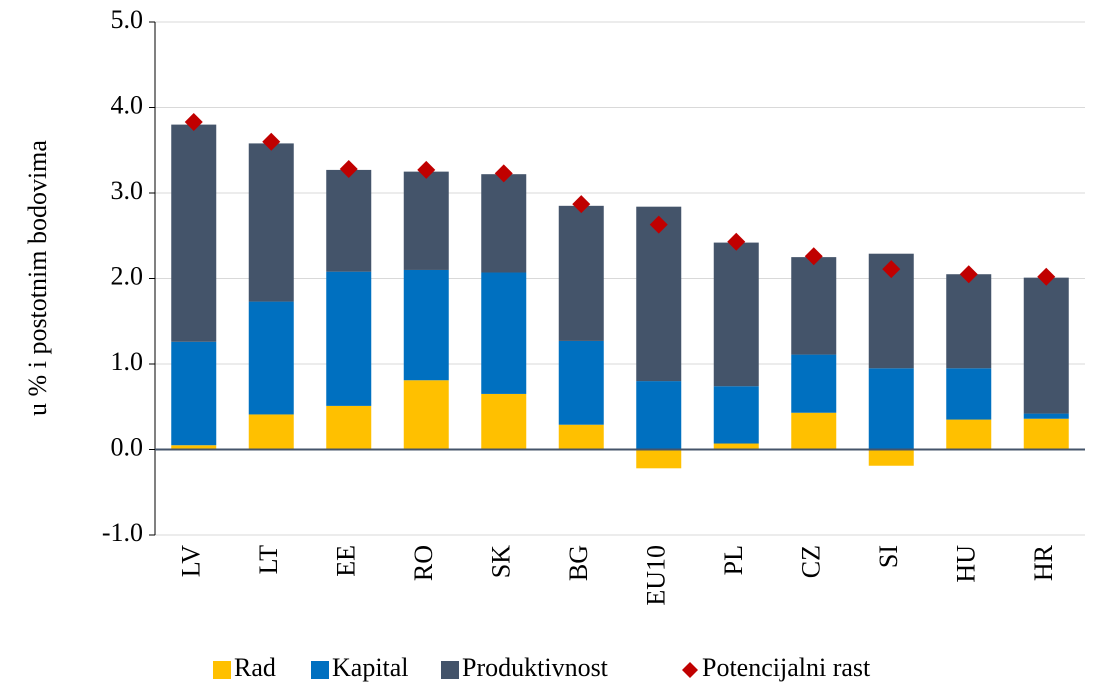 The height and width of the screenshot is (688, 1095). What do you see at coordinates (501, 561) in the screenshot?
I see `x-tick-label: SK` at bounding box center [501, 561].